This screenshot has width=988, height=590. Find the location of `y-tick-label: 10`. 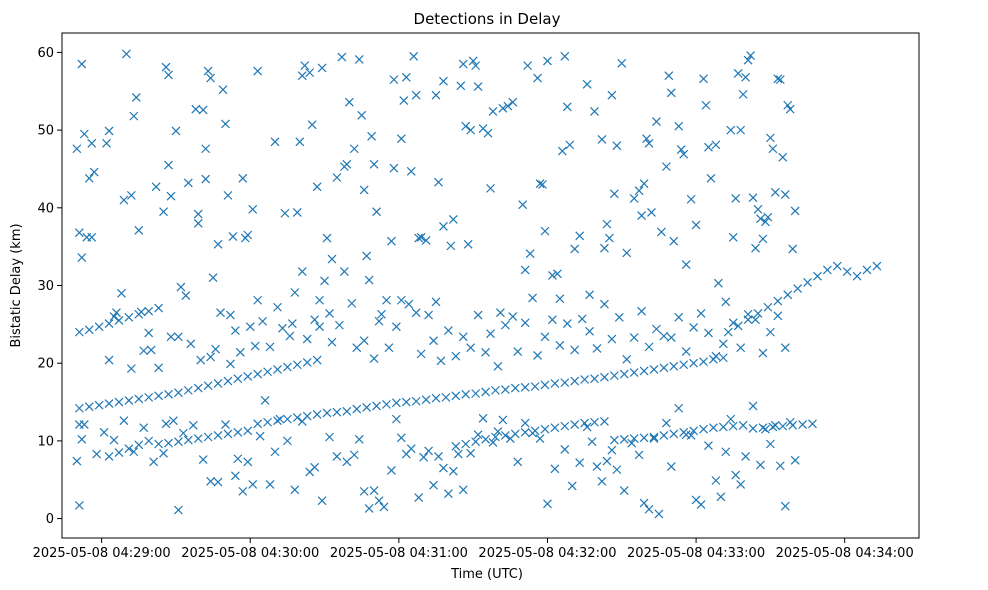

y-tick-label: 10 is located at coordinates (45, 441).